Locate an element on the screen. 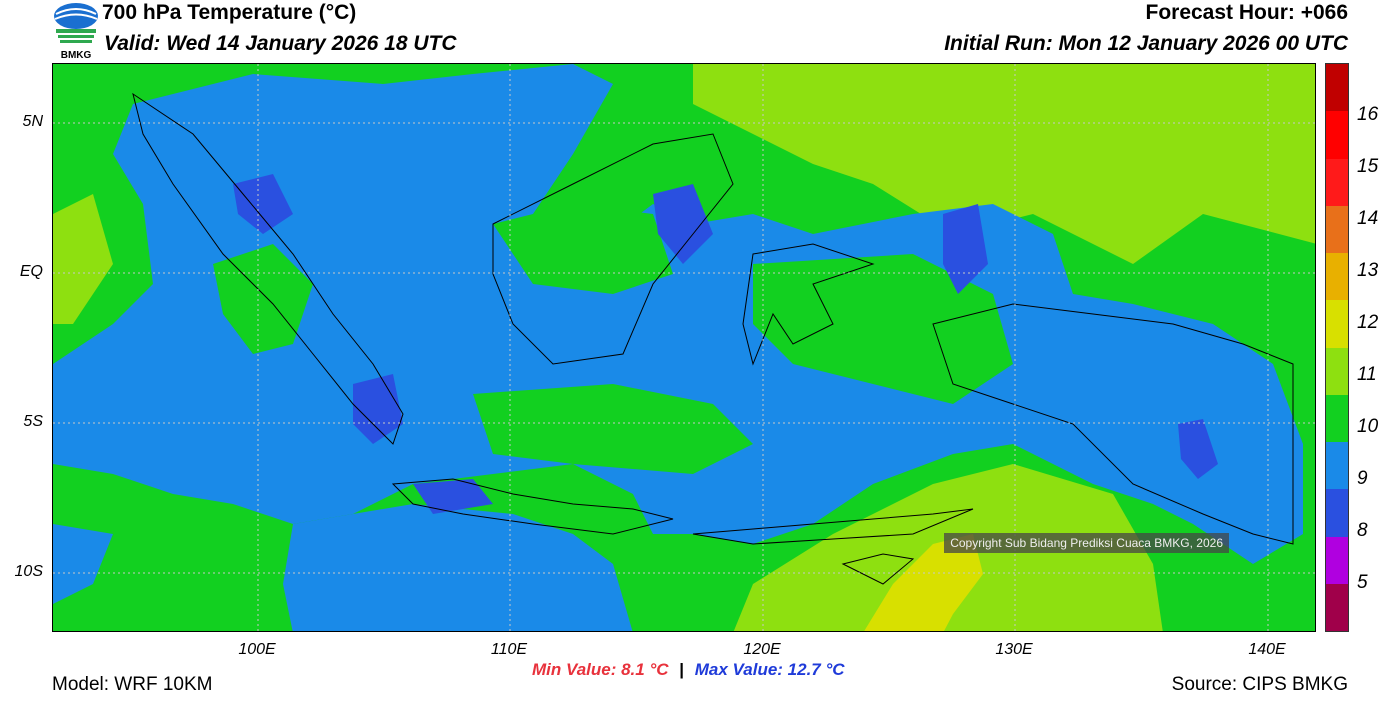 The height and width of the screenshot is (709, 1400). cool-region-southwest is located at coordinates (83, 564).